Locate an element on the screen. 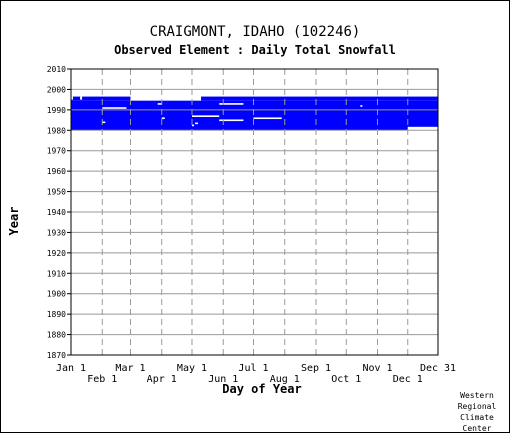  chart-title: CRAIGMONT, IDAHO (102246) is located at coordinates (255, 32).